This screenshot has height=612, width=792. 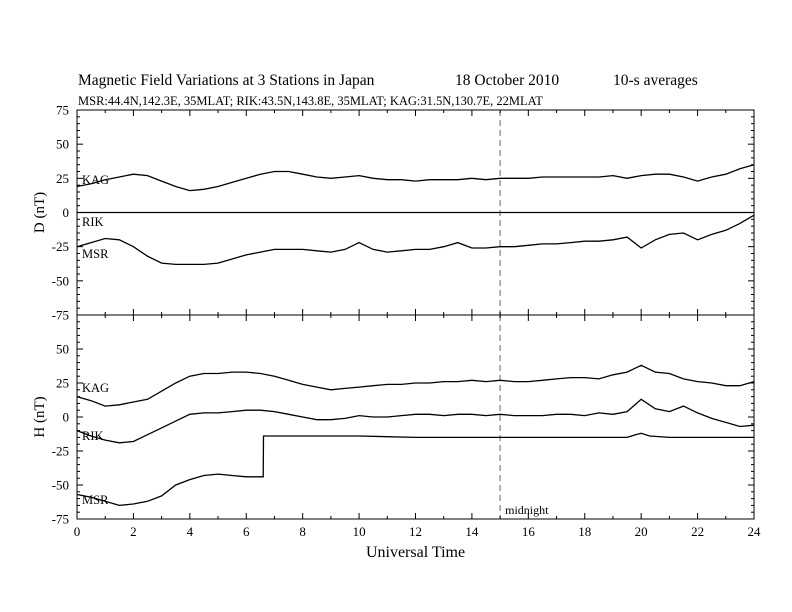 I want to click on x-tick-label: 2, so click(x=133, y=531).